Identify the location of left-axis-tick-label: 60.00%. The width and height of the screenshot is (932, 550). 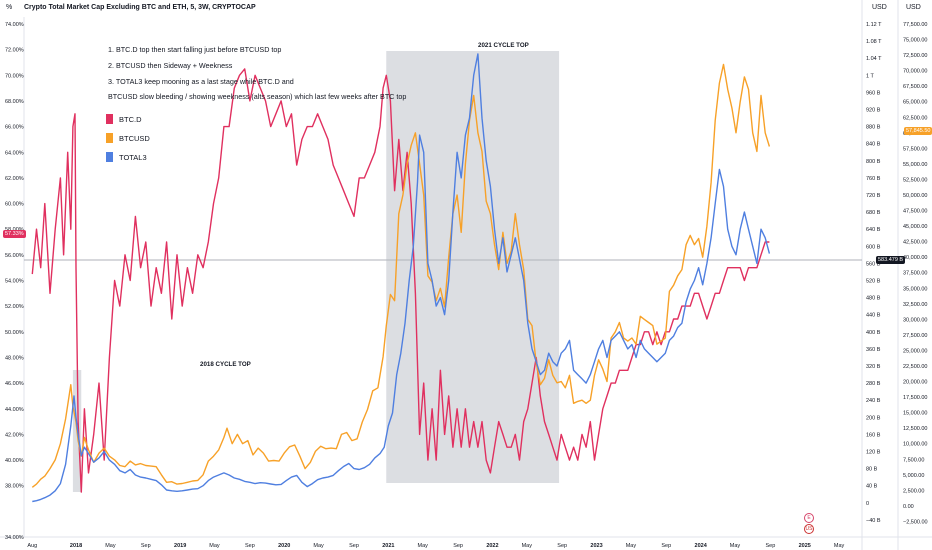
(14, 205).